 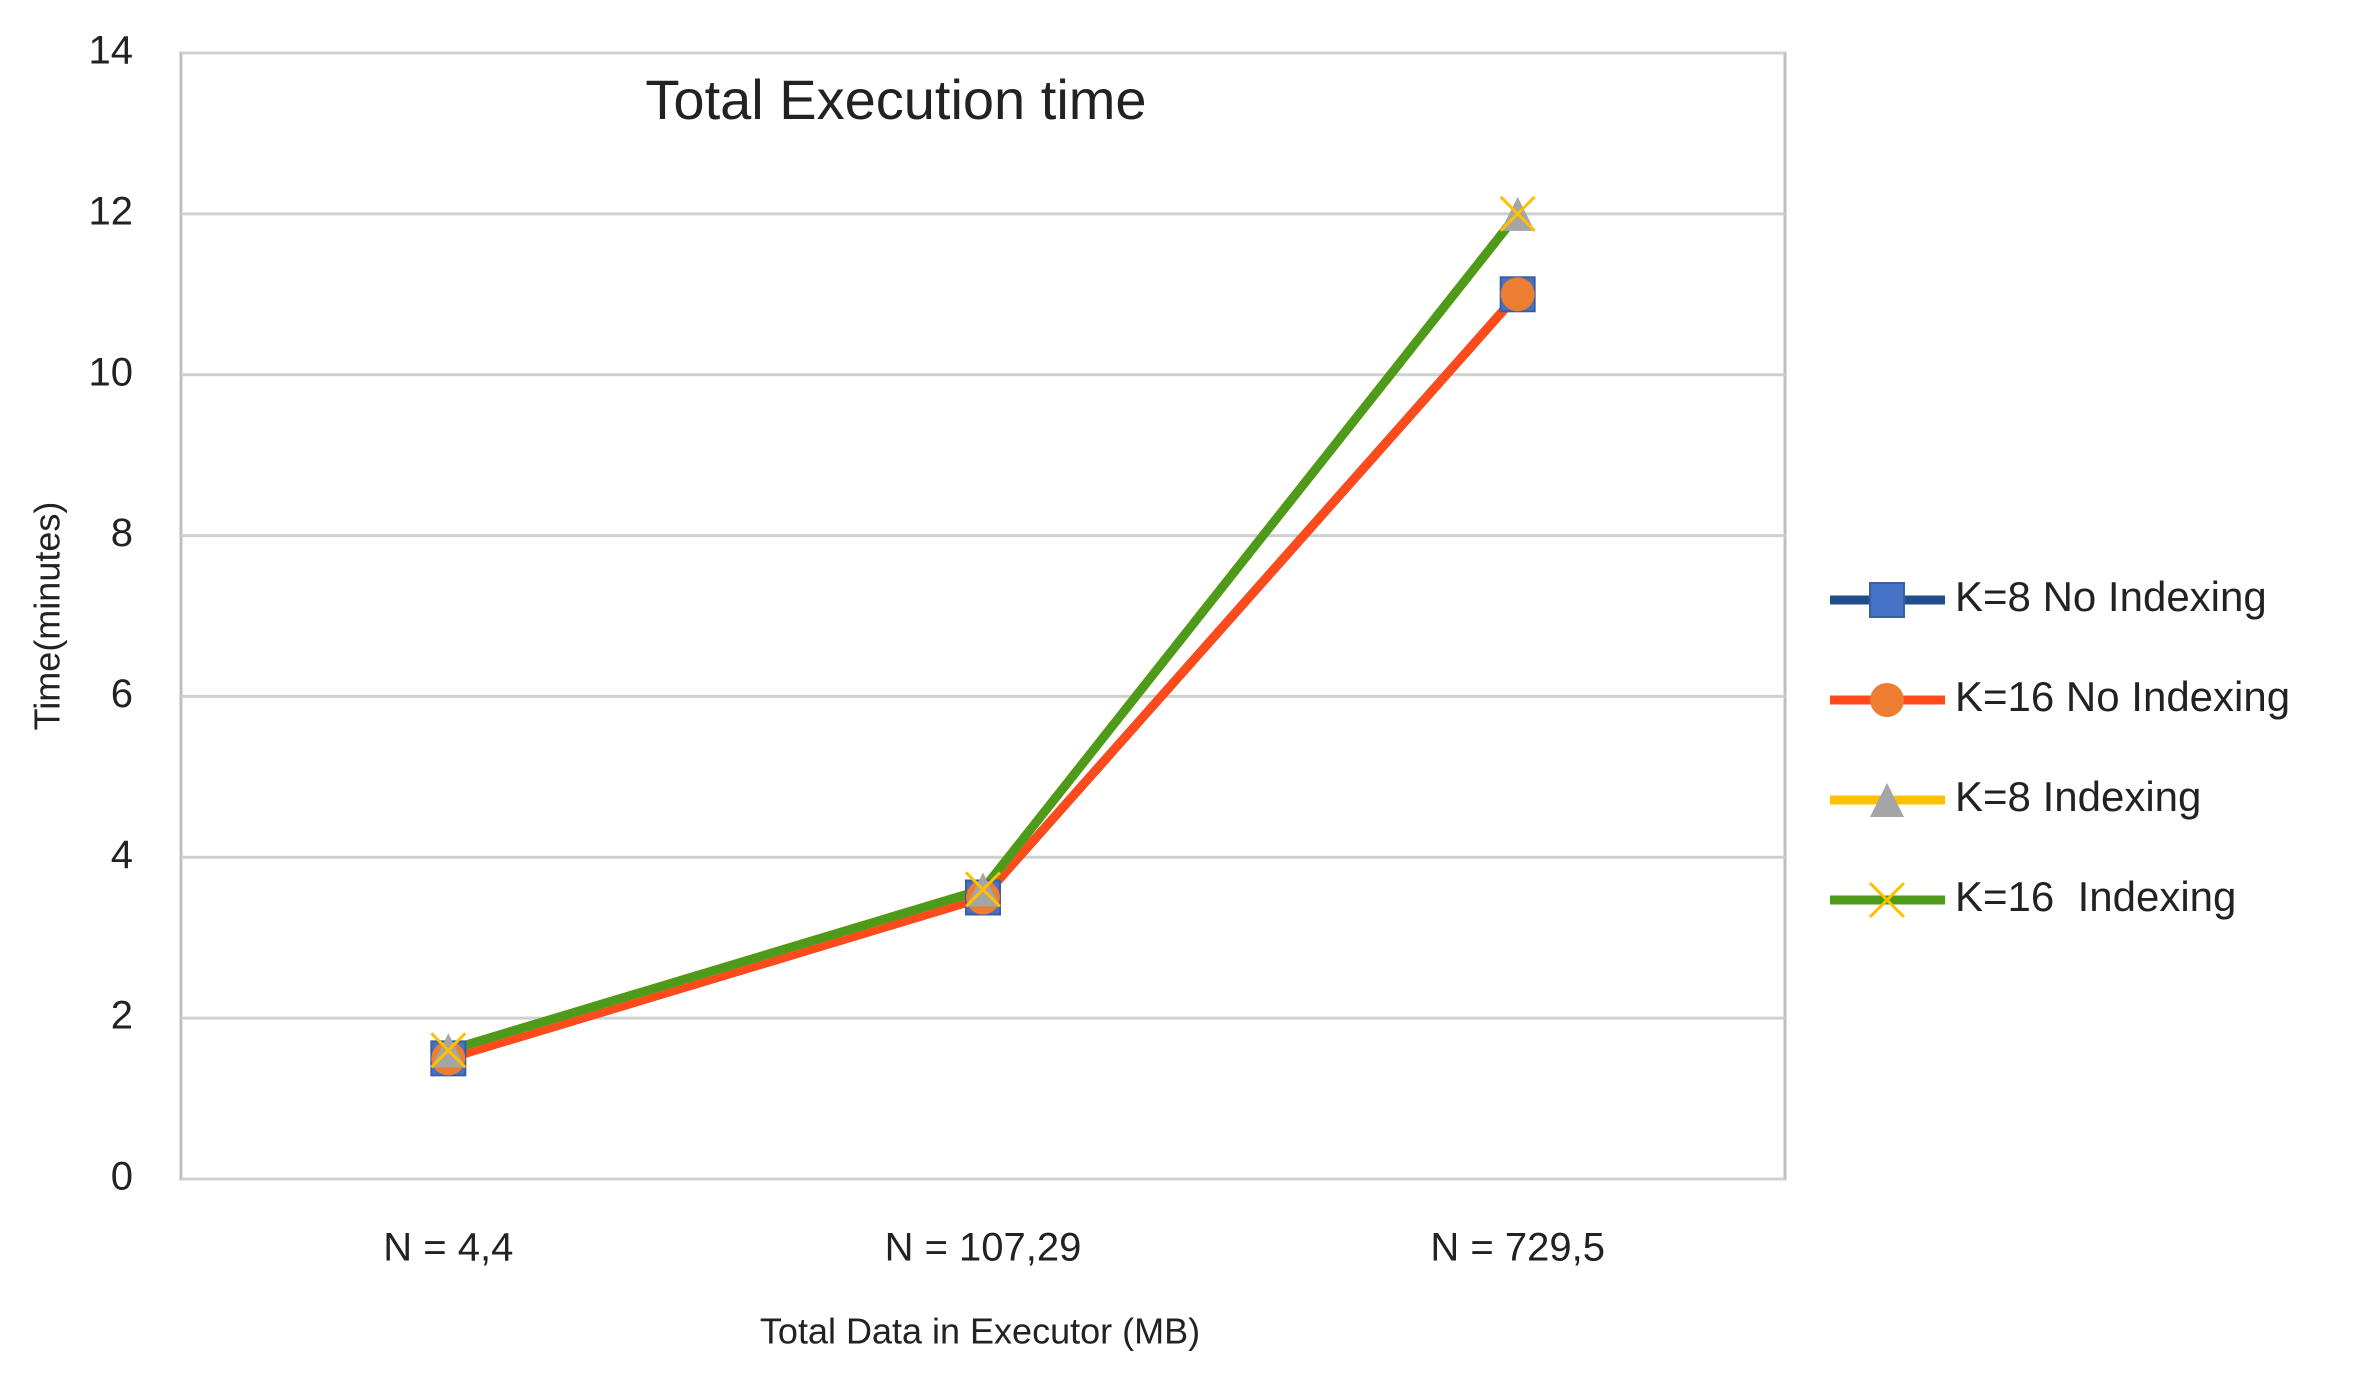 I want to click on y-tick-label: 14, so click(x=111, y=51).